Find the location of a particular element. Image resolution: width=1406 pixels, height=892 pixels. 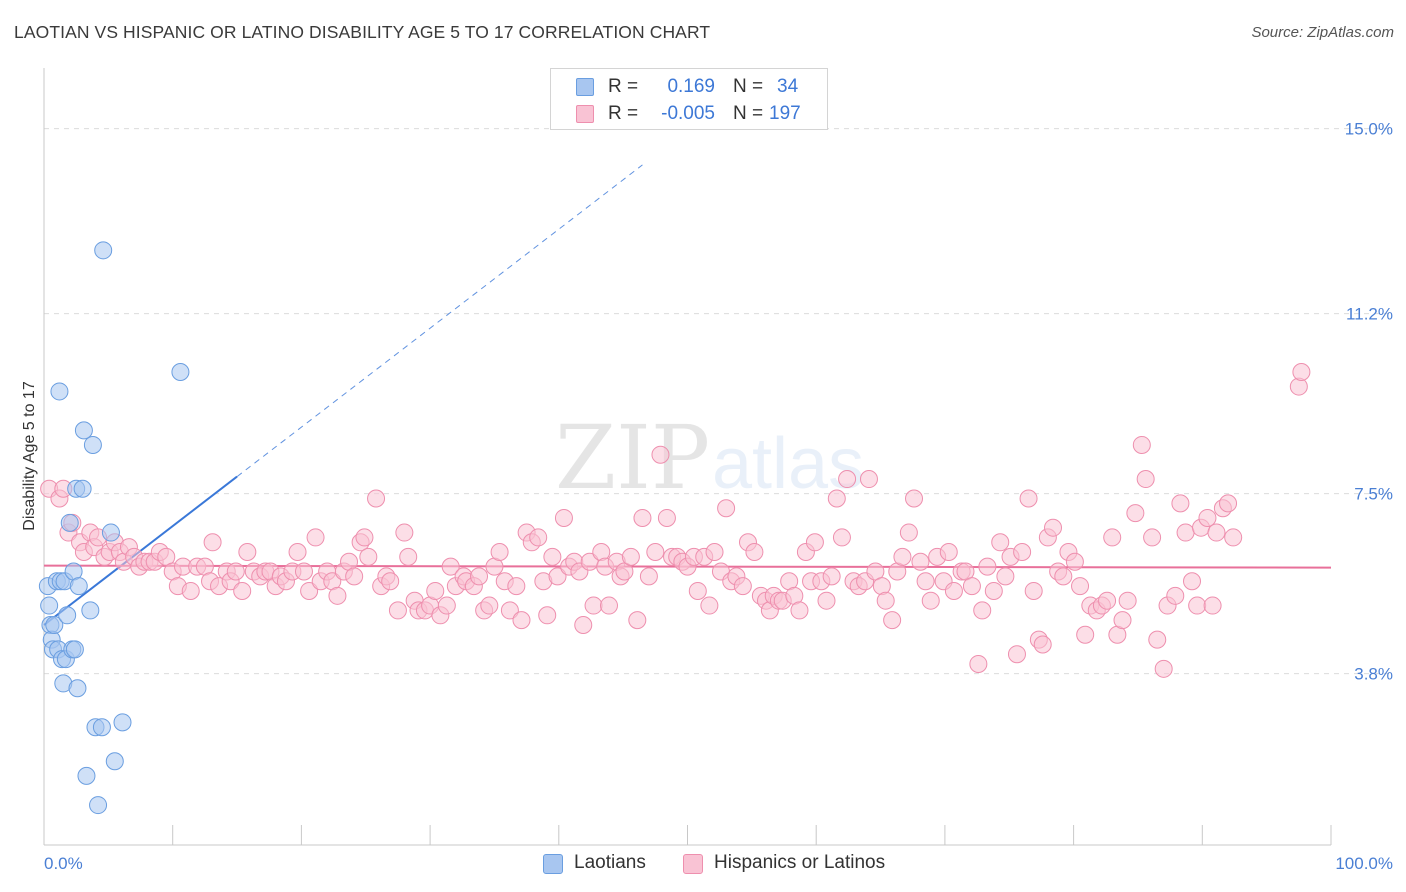

laotian-trend-extension is located at coordinates (439, 320).